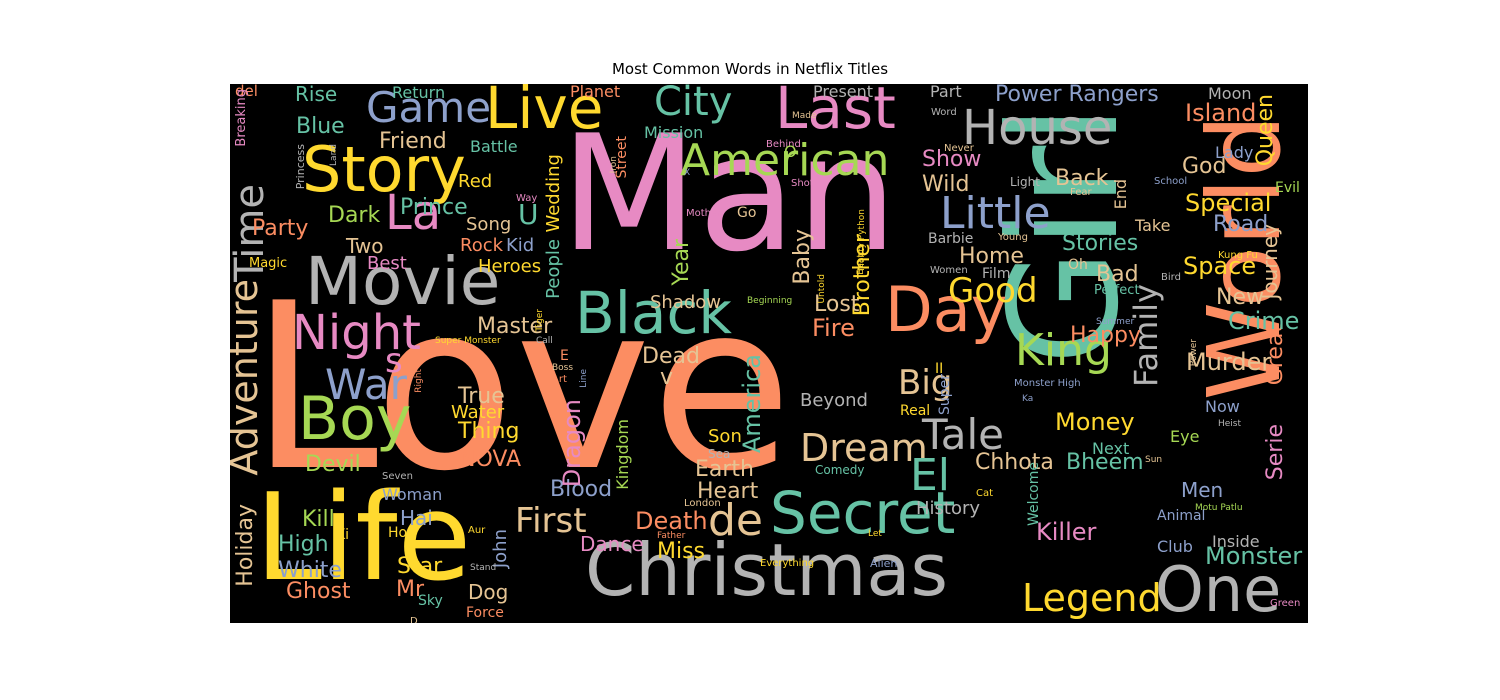  What do you see at coordinates (581, 489) in the screenshot?
I see `word-blood: Blood` at bounding box center [581, 489].